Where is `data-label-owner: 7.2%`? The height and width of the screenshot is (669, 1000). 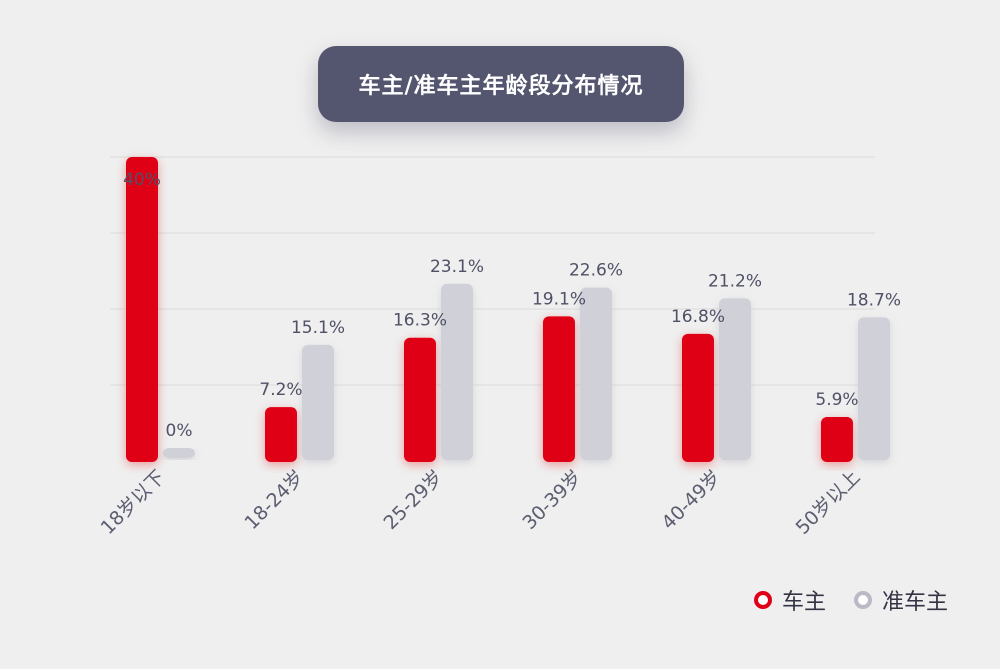 data-label-owner: 7.2% is located at coordinates (280, 390).